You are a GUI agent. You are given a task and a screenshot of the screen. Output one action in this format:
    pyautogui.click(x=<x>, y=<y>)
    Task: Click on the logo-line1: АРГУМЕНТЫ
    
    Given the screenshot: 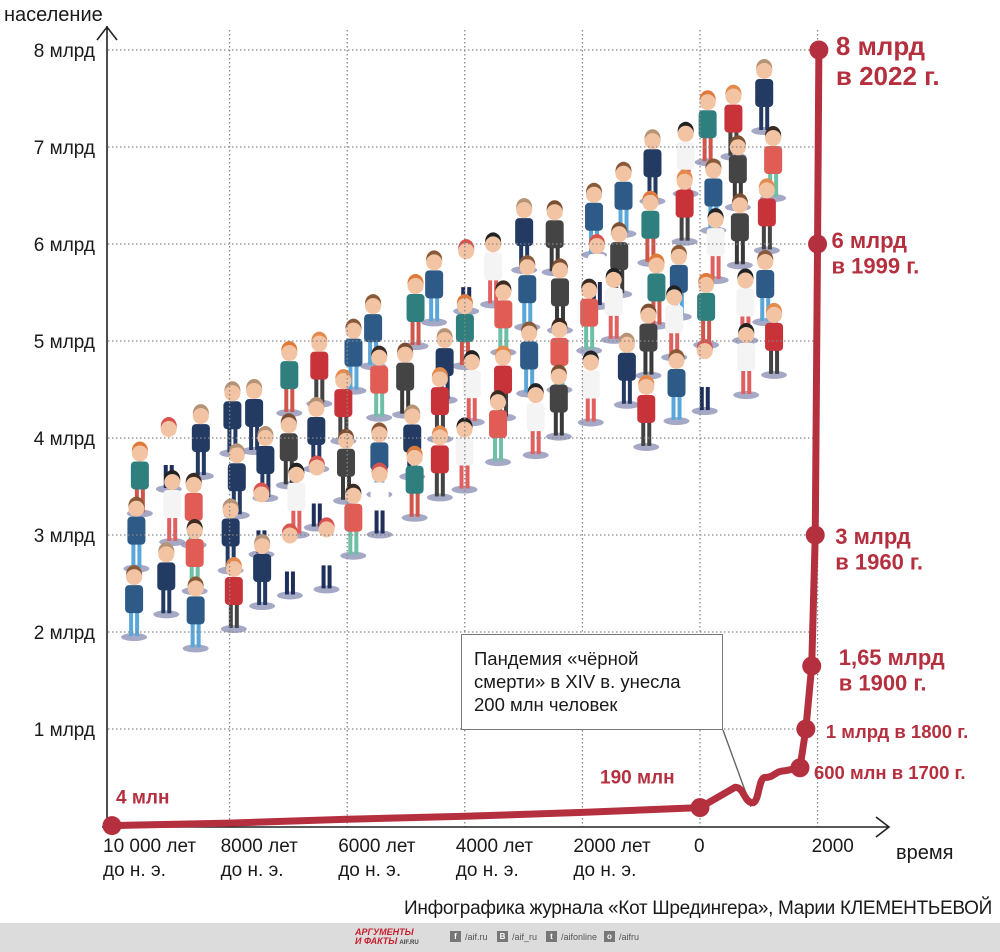 What is the action you would take?
    pyautogui.click(x=384, y=932)
    